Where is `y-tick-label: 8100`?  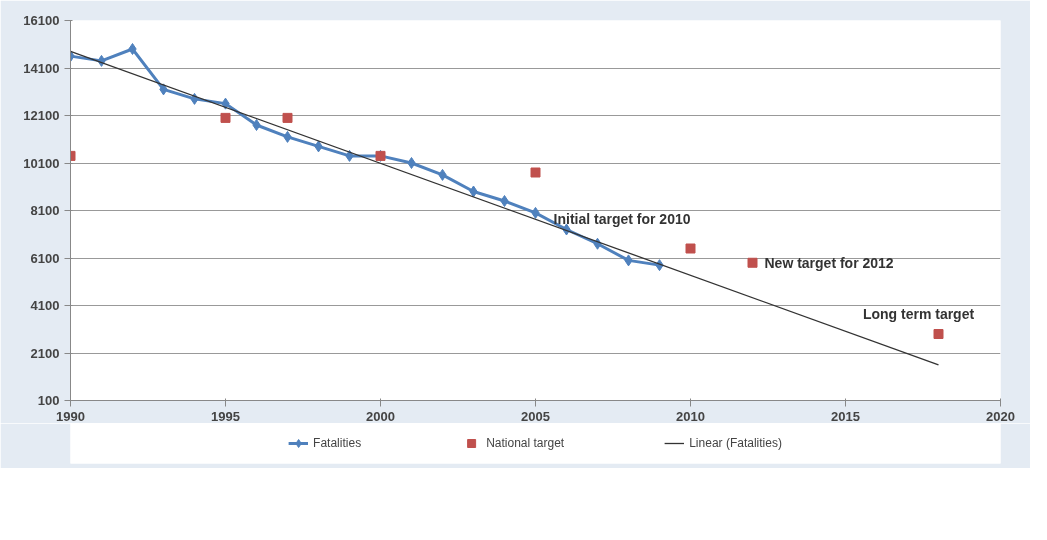
y-tick-label: 8100 is located at coordinates (45, 210).